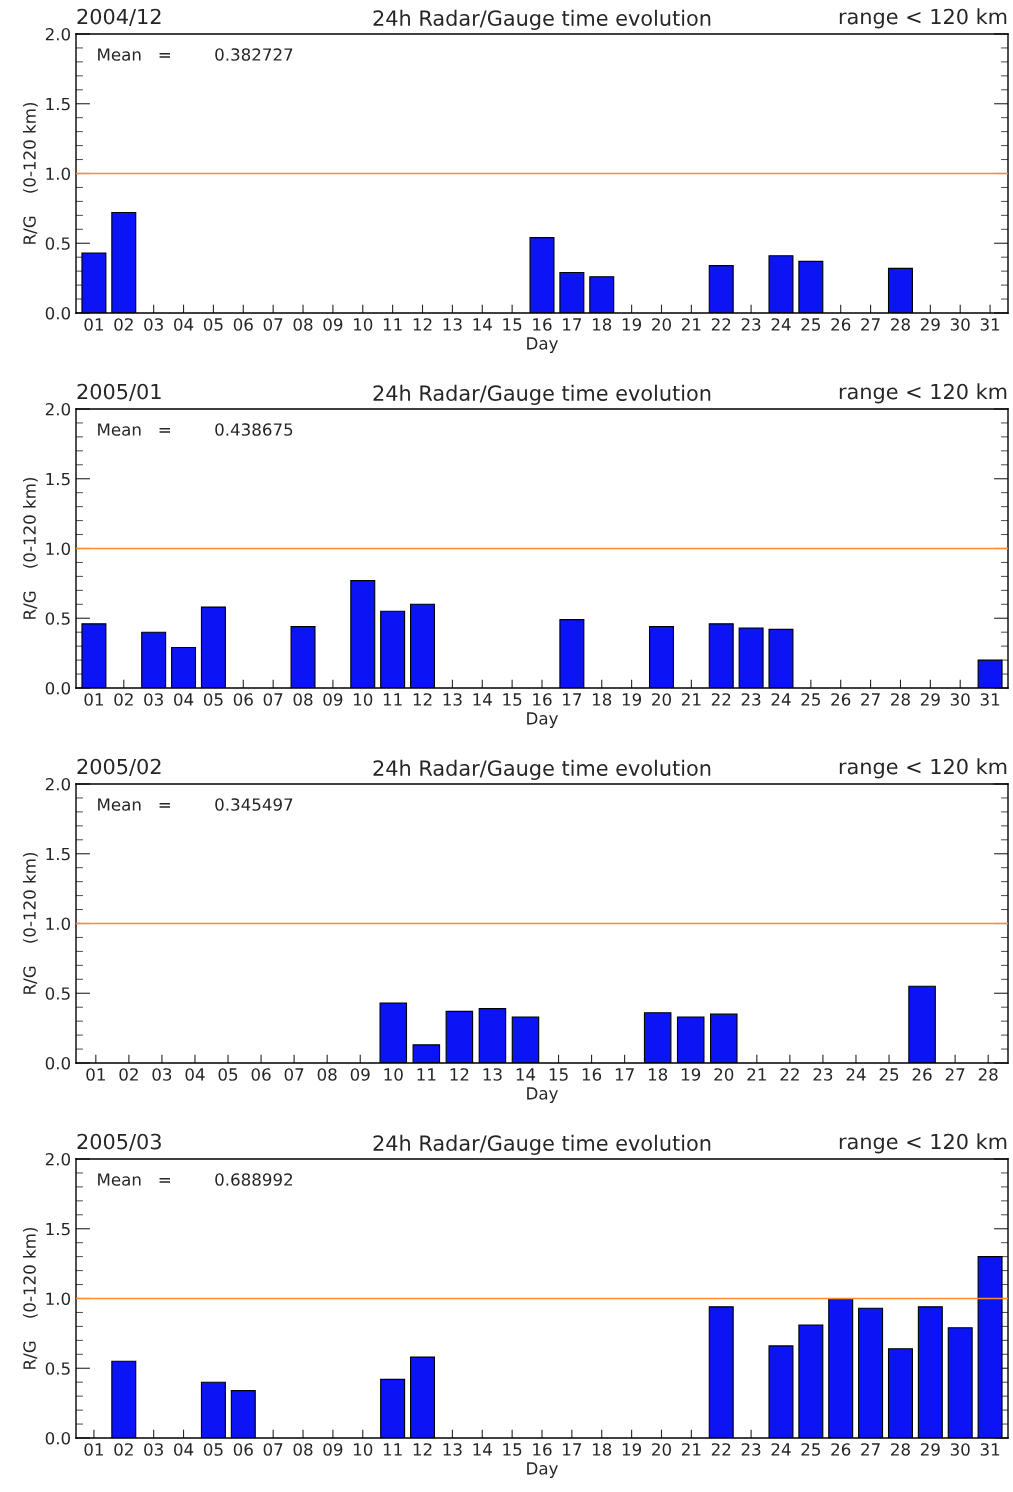 Image resolution: width=1013 pixels, height=1492 pixels. I want to click on annotation: Mean = 0.345497, so click(195, 804).